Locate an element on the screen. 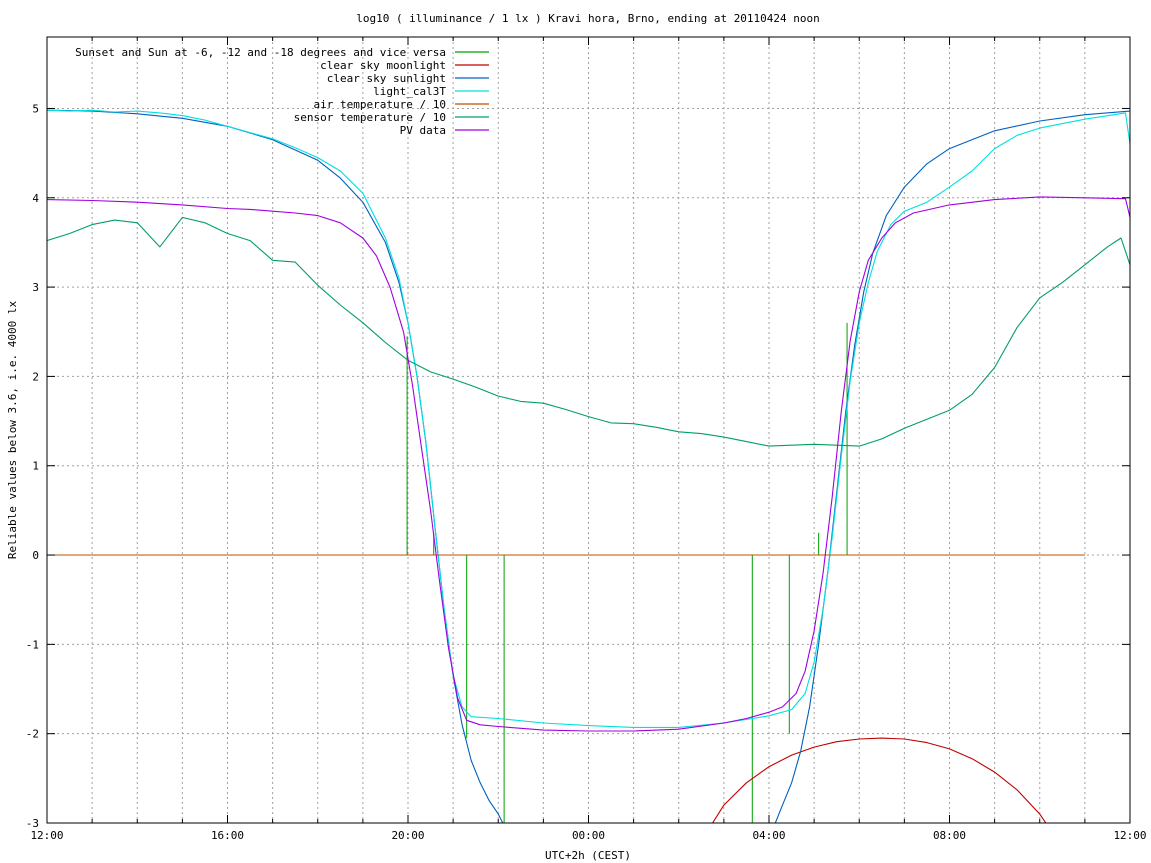 This screenshot has height=863, width=1151. y-tick-label: 5 is located at coordinates (35, 108).